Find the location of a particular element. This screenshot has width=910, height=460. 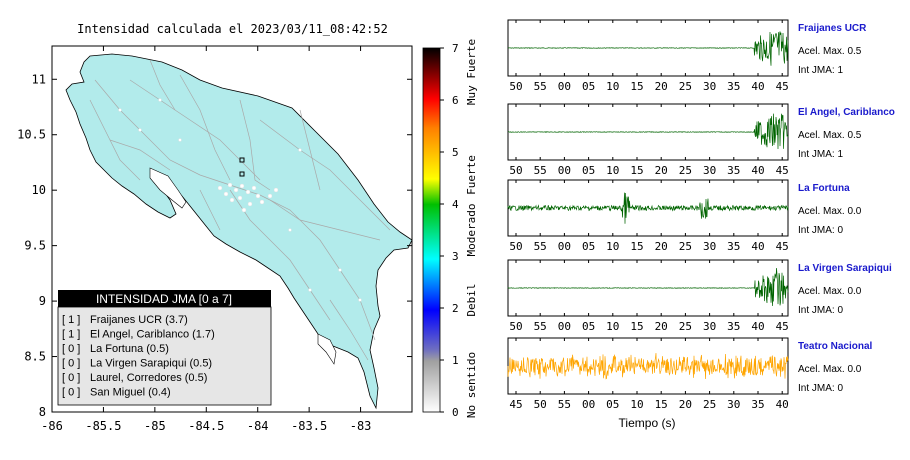

wave-tick-label: 10 is located at coordinates (612, 170).